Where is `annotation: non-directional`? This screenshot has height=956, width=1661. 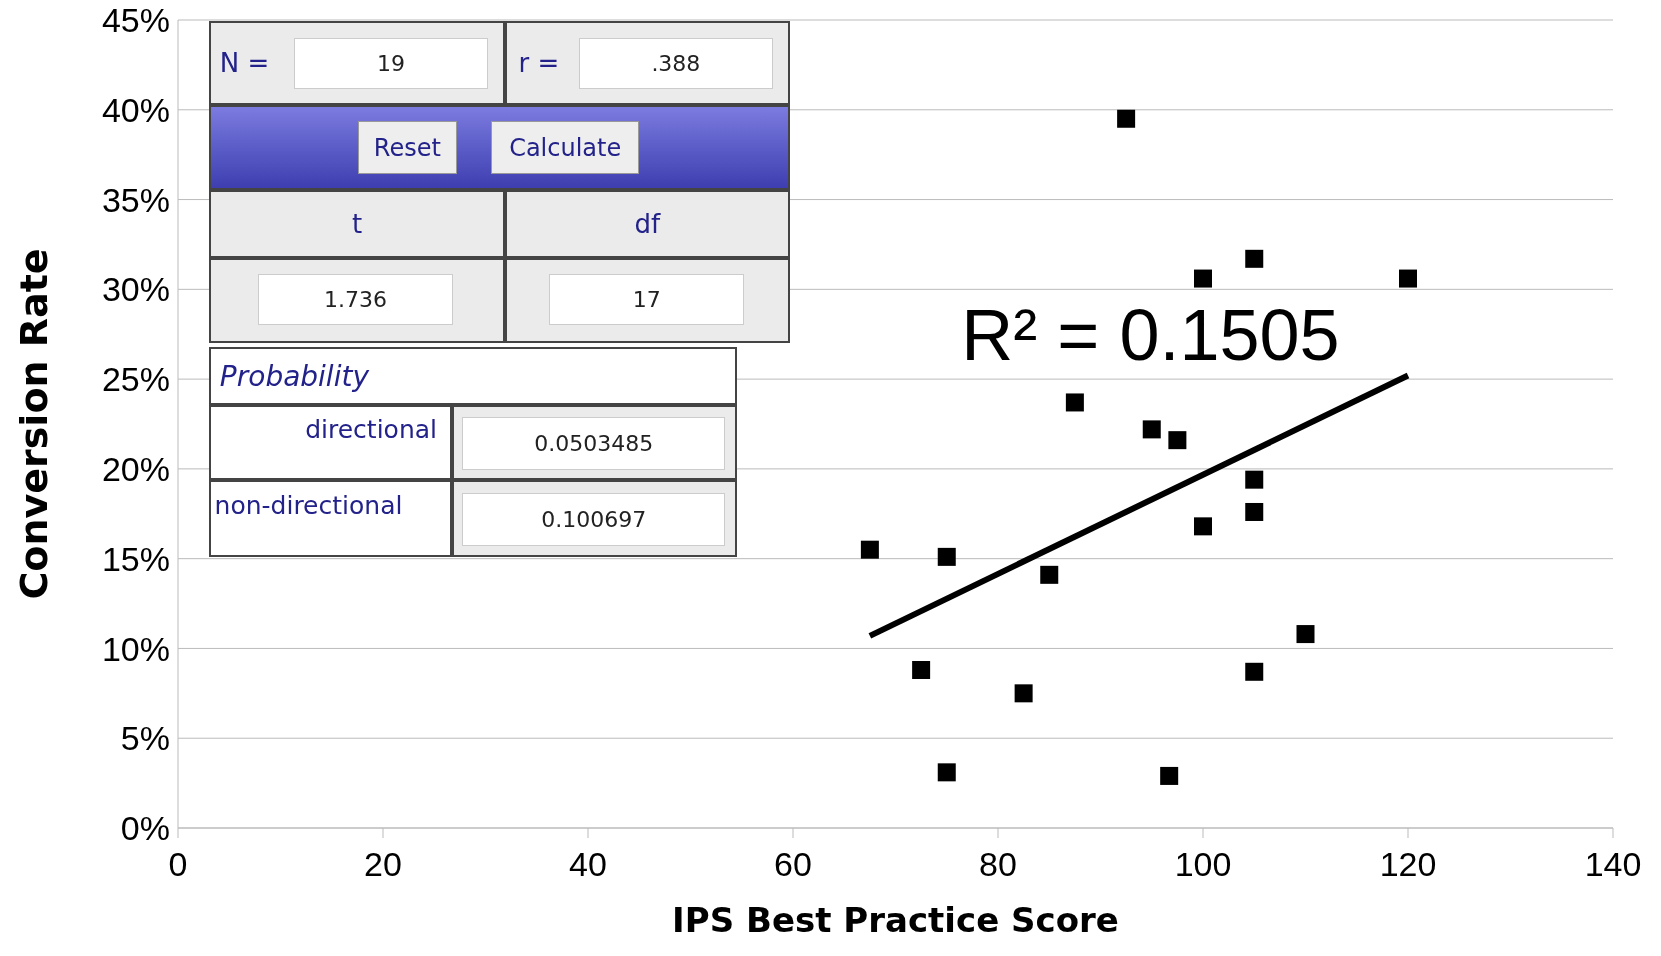 annotation: non-directional is located at coordinates (309, 506).